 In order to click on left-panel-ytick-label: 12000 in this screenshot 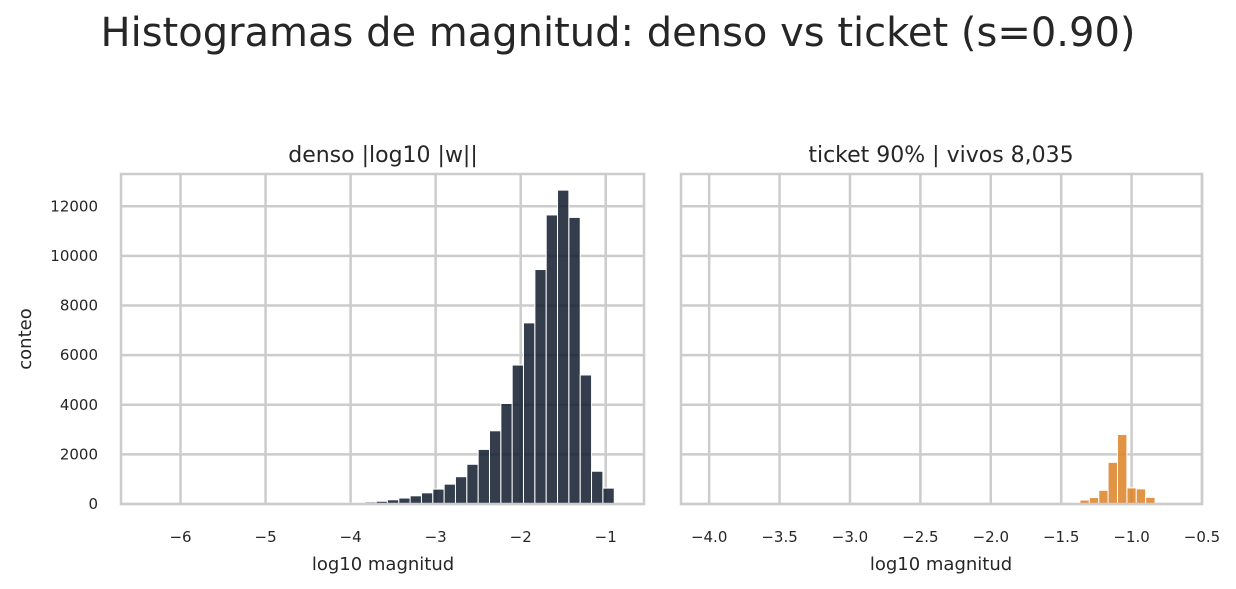, I will do `click(74, 206)`.